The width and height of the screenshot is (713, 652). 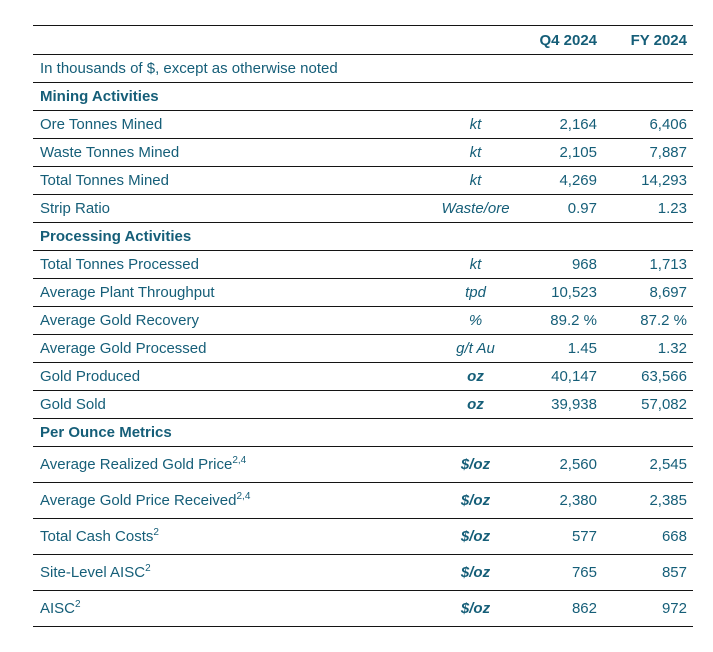 I want to click on metric-value-fy: 8,697, so click(x=668, y=292).